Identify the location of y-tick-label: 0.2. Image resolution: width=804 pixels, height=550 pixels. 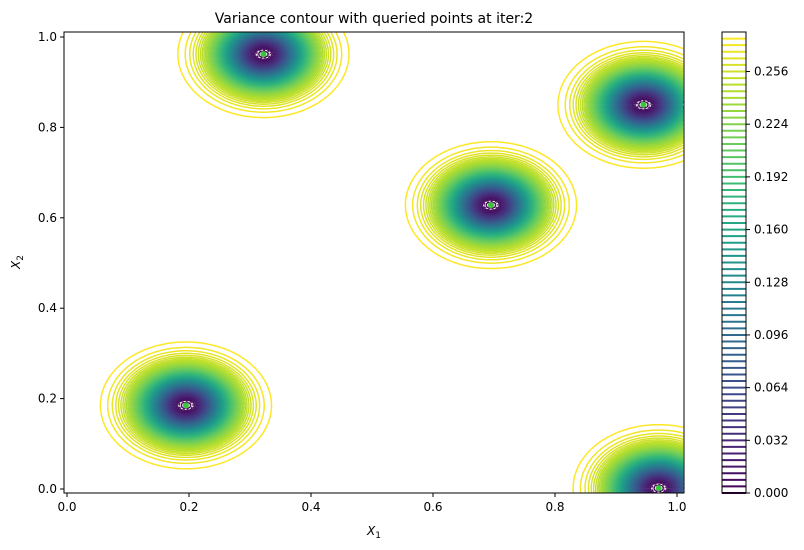
(47, 399).